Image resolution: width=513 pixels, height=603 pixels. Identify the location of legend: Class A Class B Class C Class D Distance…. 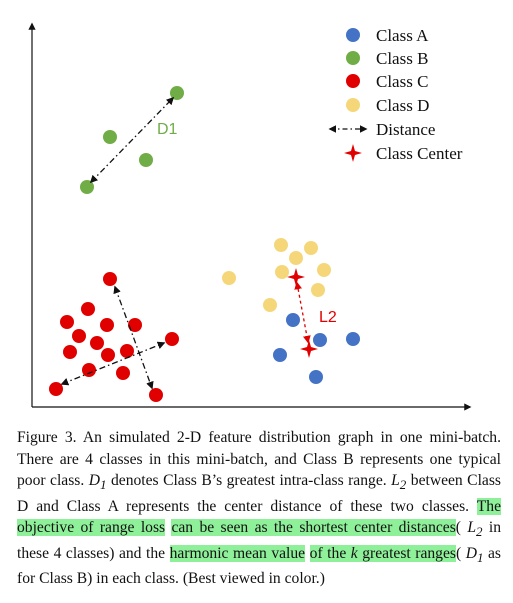
(395, 94).